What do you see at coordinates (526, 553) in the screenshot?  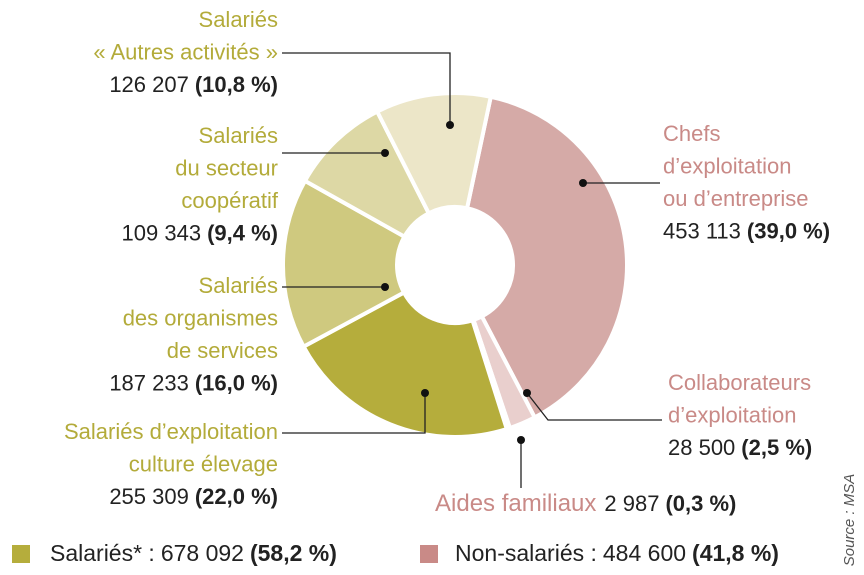 I see `legend-name: Non-salariés :` at bounding box center [526, 553].